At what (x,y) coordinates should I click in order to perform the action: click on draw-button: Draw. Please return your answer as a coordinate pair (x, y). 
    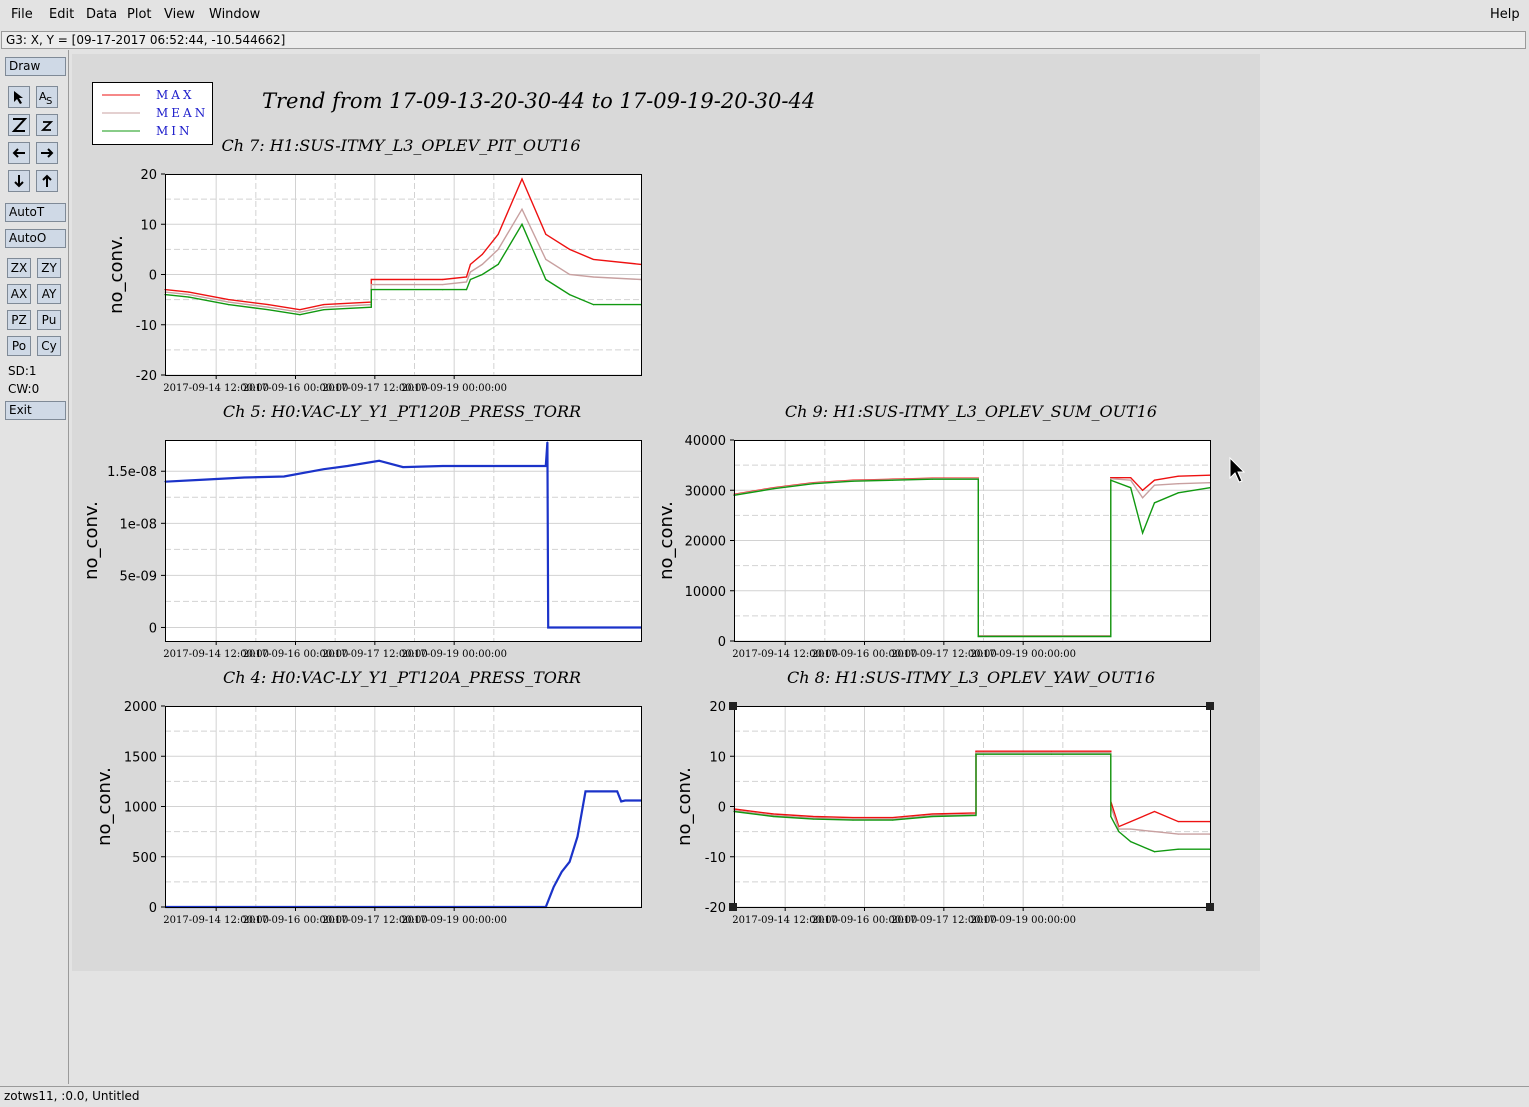
    Looking at the image, I should click on (35, 66).